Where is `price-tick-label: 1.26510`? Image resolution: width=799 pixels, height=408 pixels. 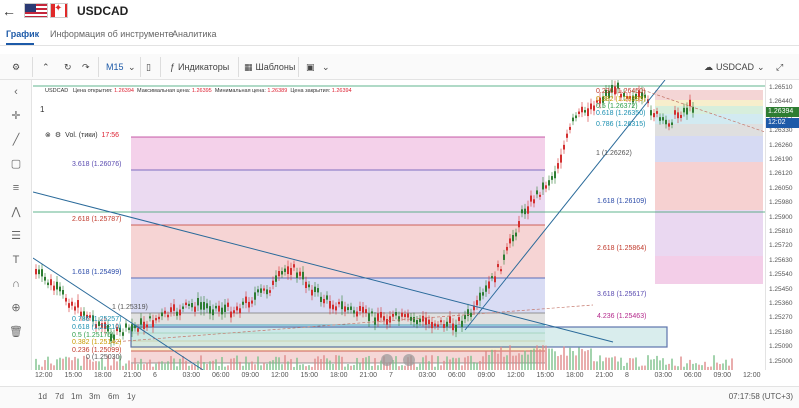 price-tick-label: 1.26510 is located at coordinates (781, 87).